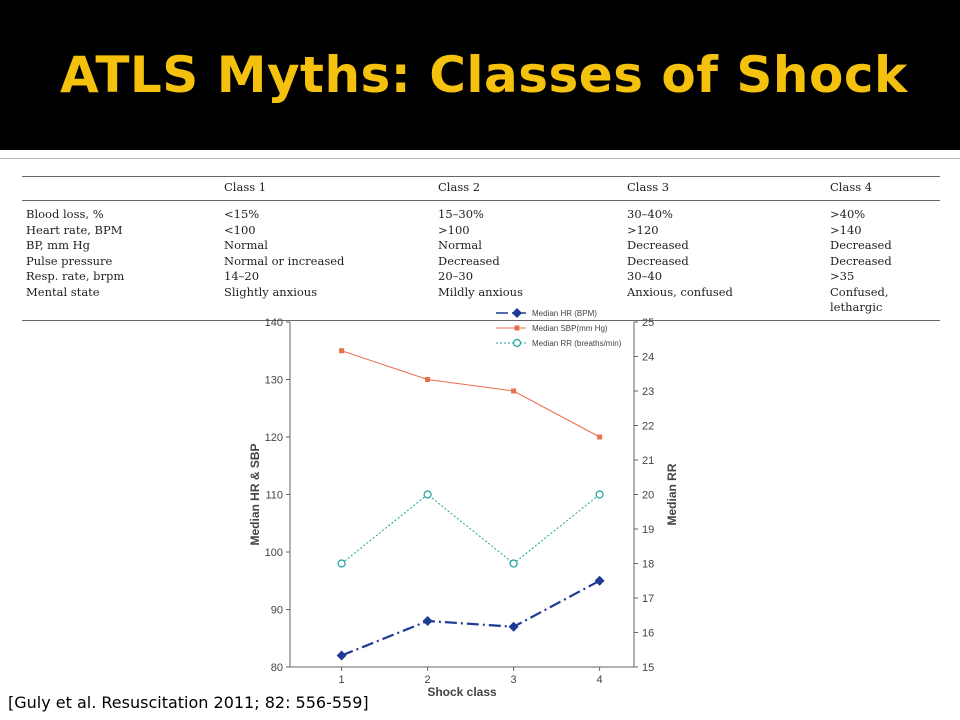 The height and width of the screenshot is (720, 960). What do you see at coordinates (65, 214) in the screenshot?
I see `table-cell: Blood loss, %` at bounding box center [65, 214].